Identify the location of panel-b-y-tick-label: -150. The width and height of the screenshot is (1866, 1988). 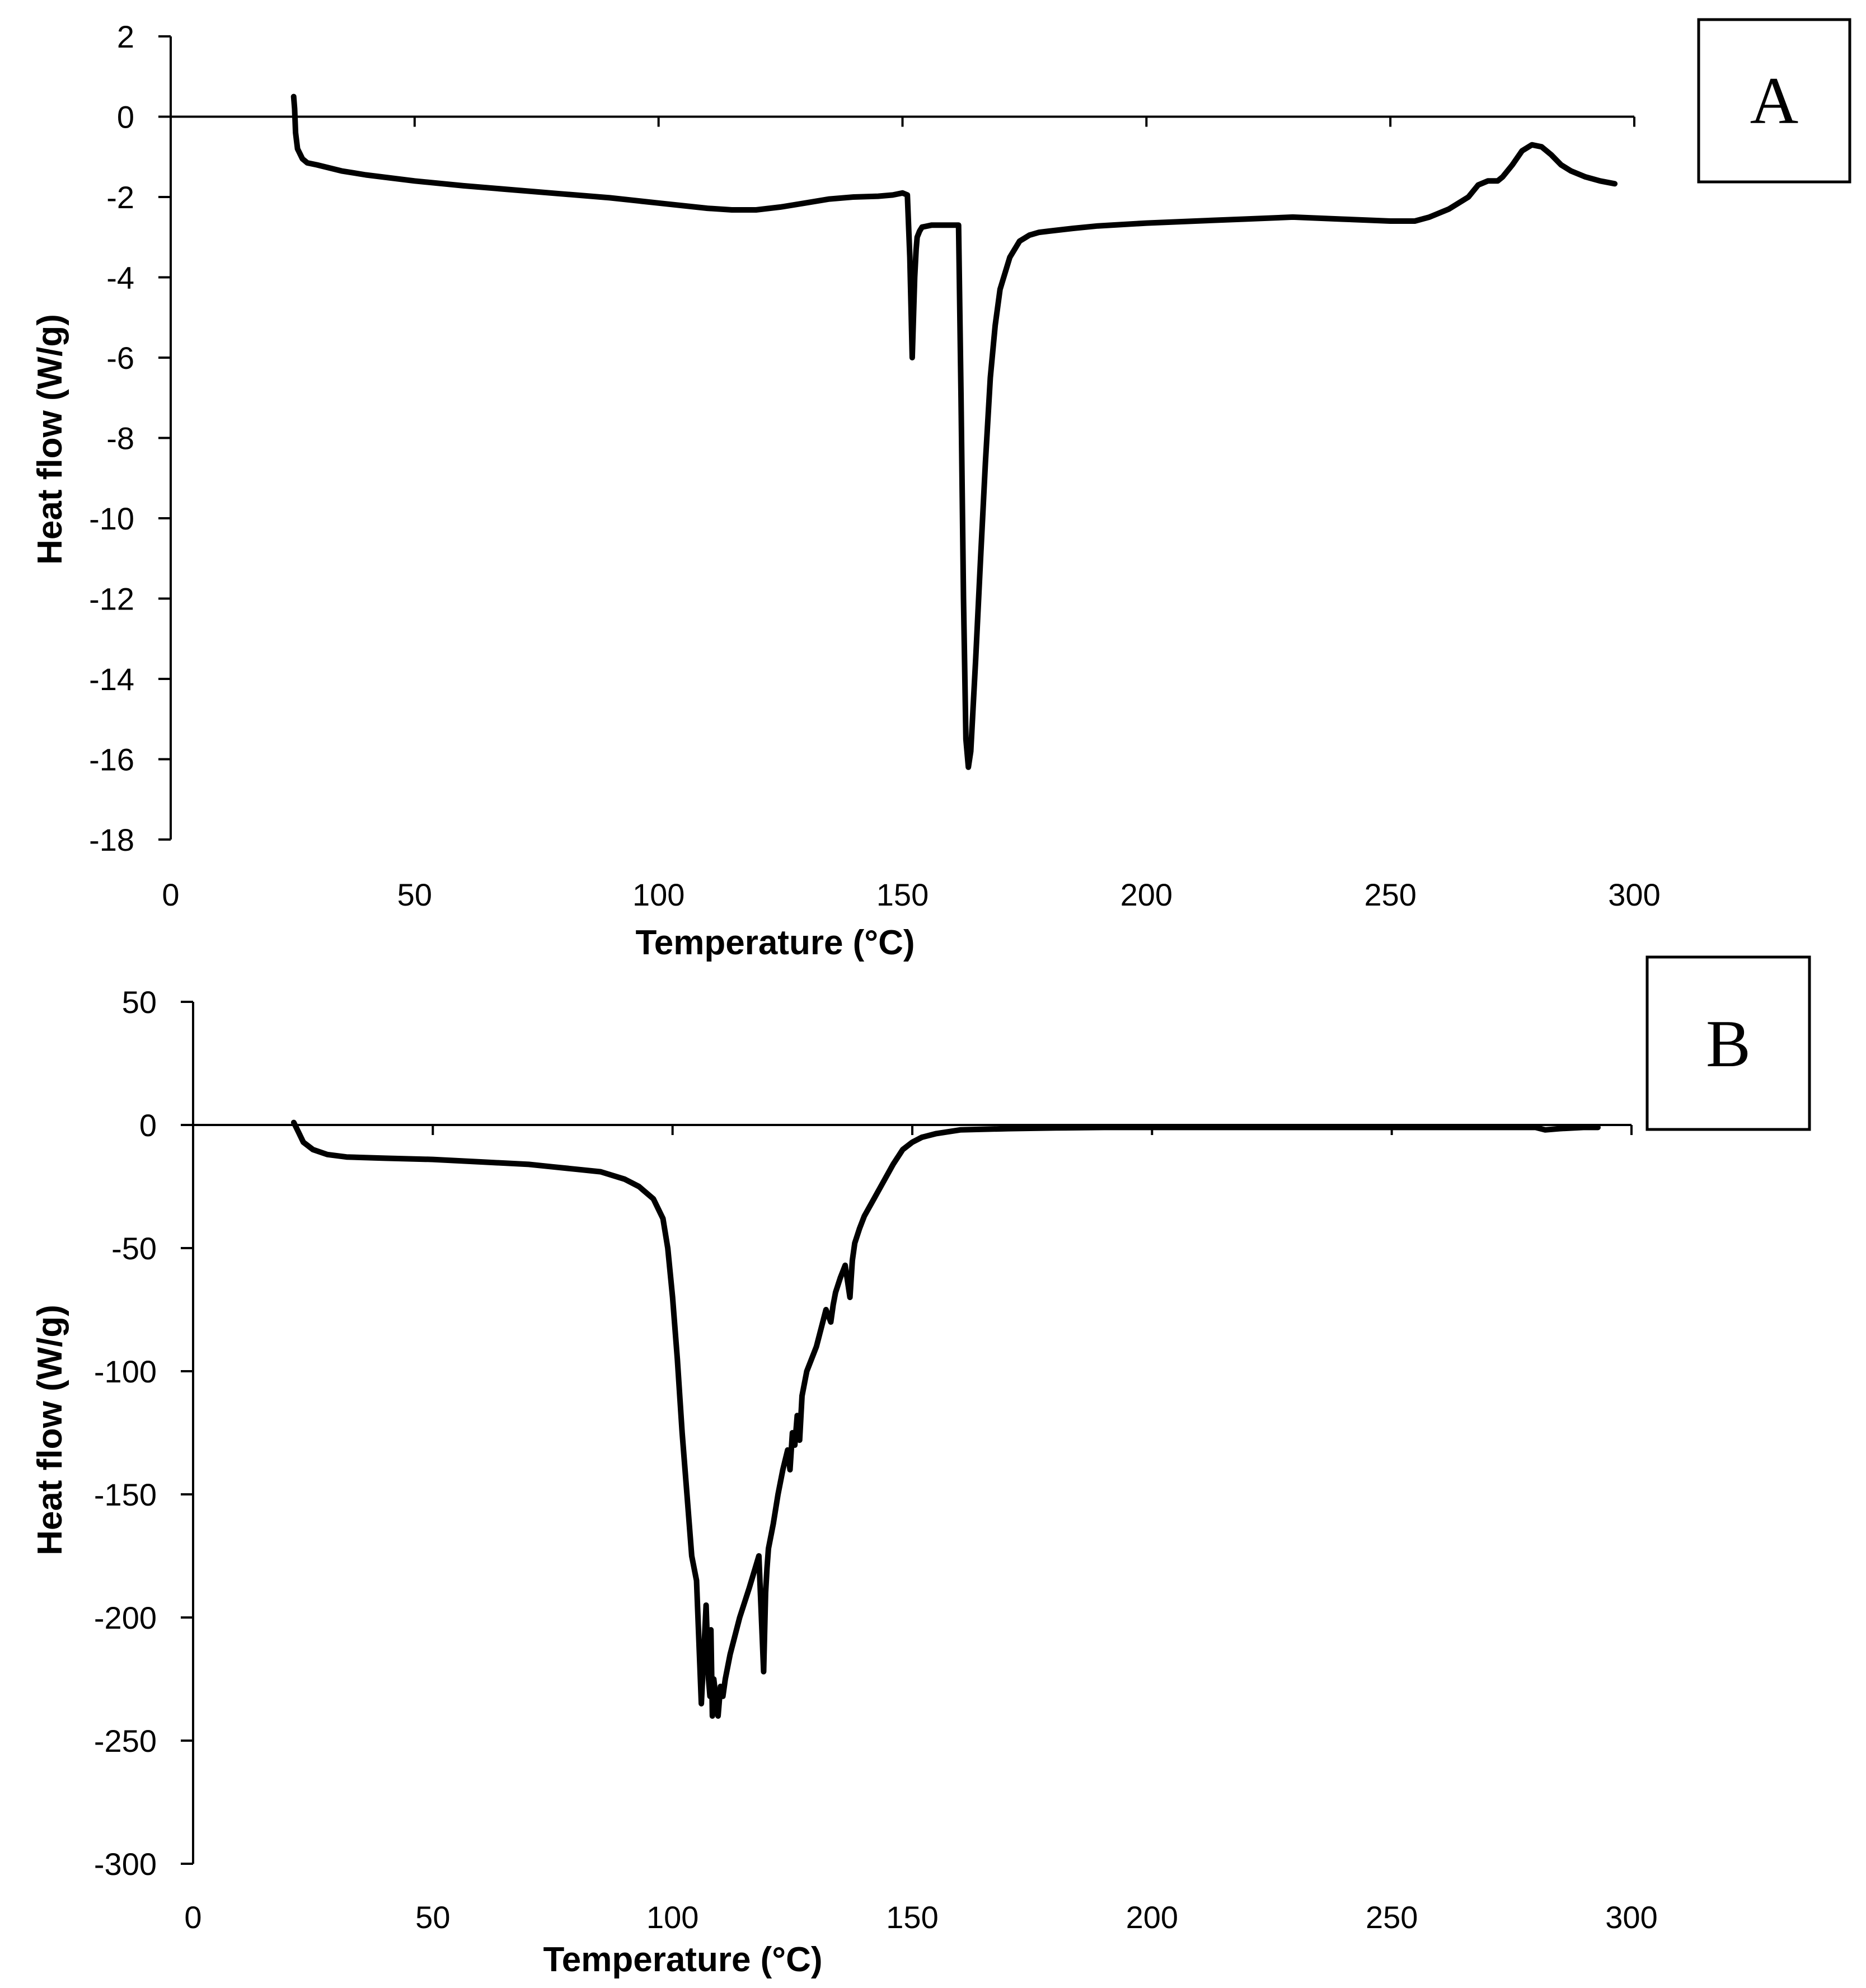
(125, 1494).